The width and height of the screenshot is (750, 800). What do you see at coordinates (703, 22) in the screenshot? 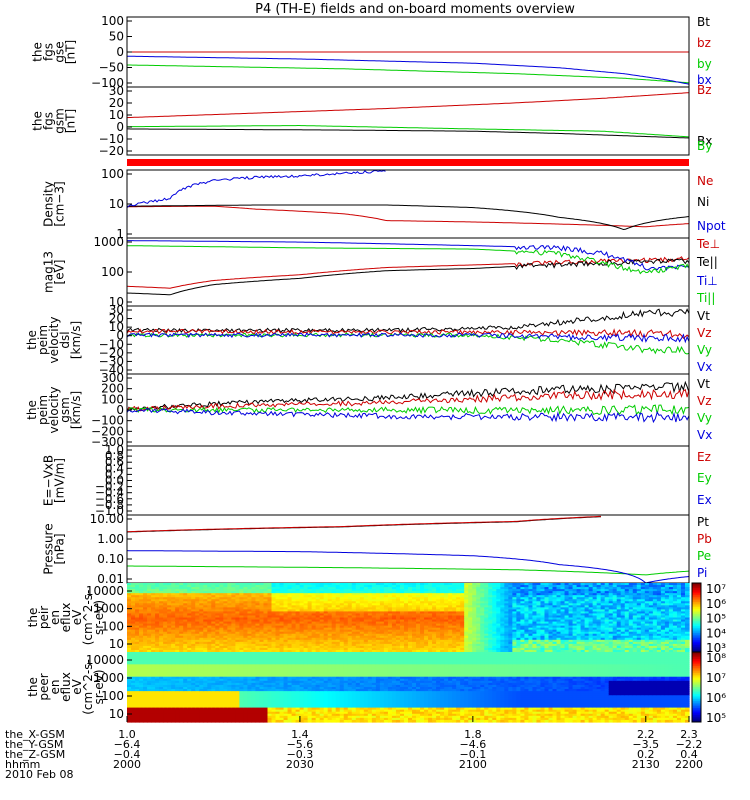
I see `legend-Bt: Bt` at bounding box center [703, 22].